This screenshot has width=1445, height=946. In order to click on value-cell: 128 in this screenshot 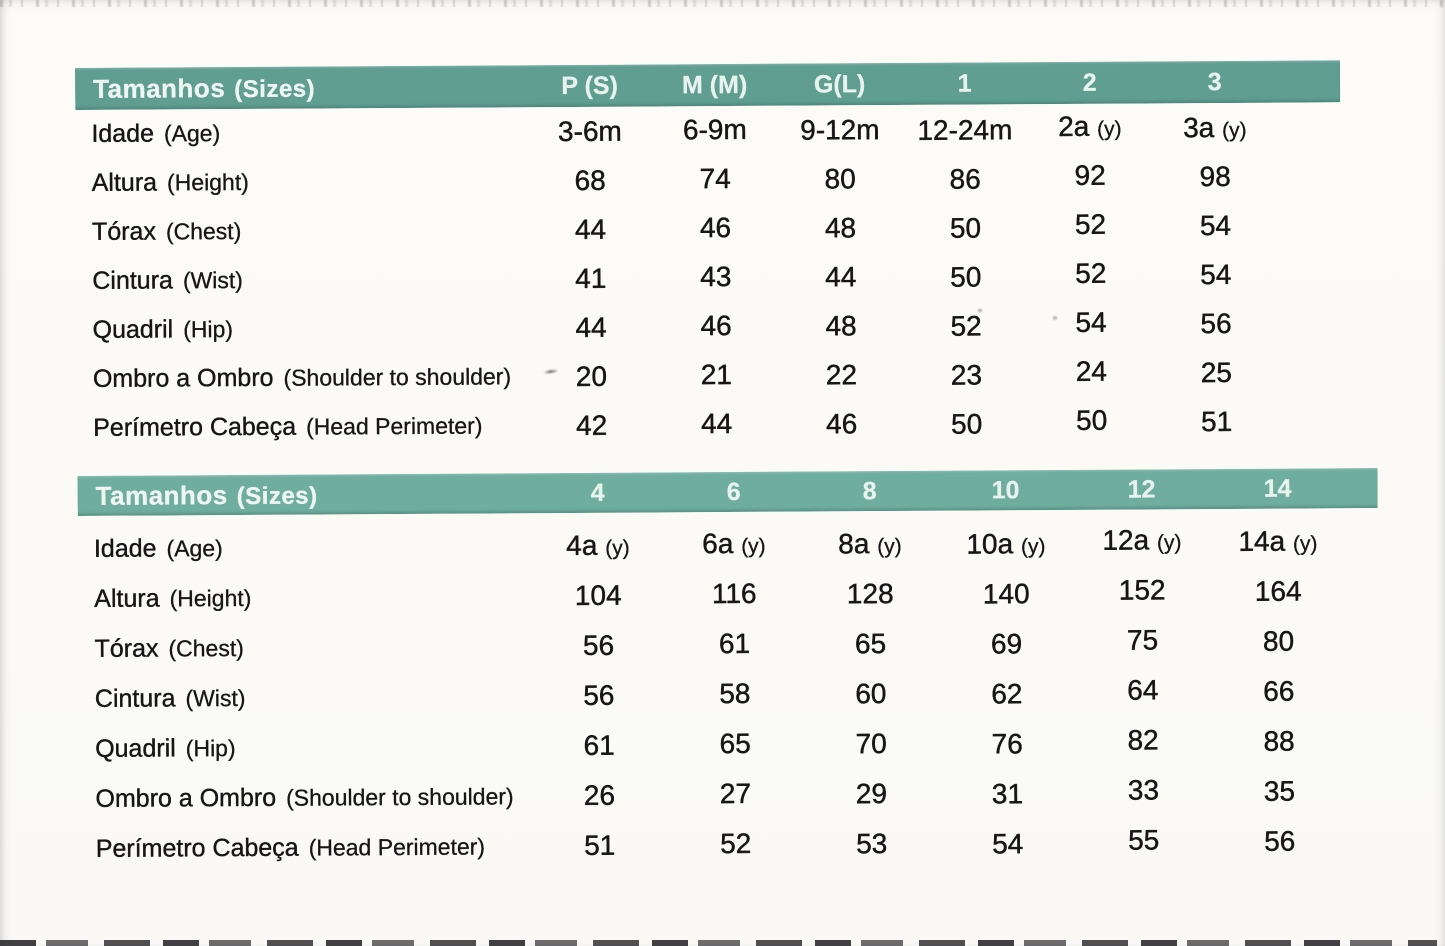, I will do `click(870, 594)`.